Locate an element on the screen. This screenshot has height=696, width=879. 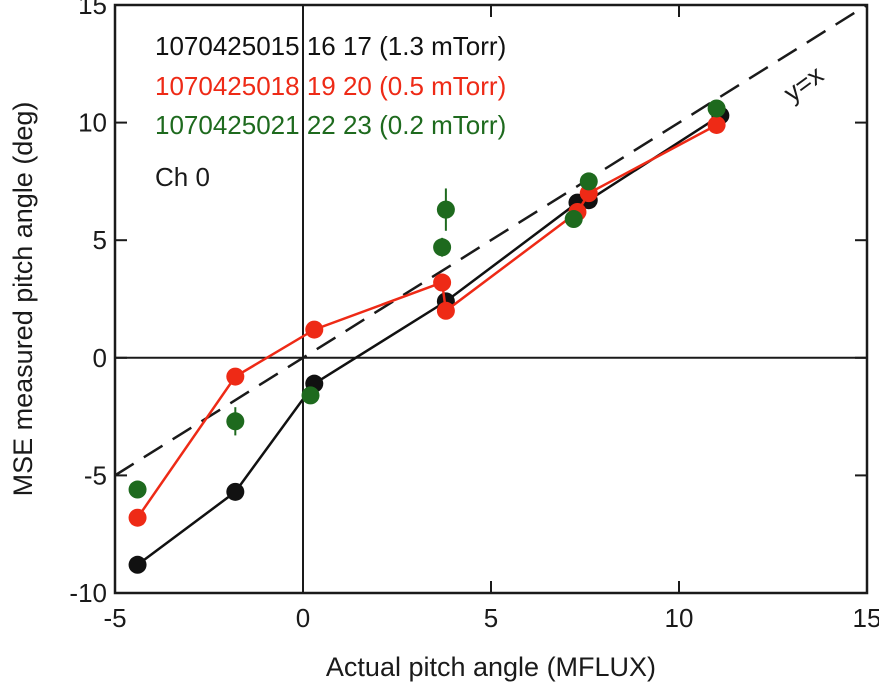
y-tick-label: -10 is located at coordinates (88, 593).